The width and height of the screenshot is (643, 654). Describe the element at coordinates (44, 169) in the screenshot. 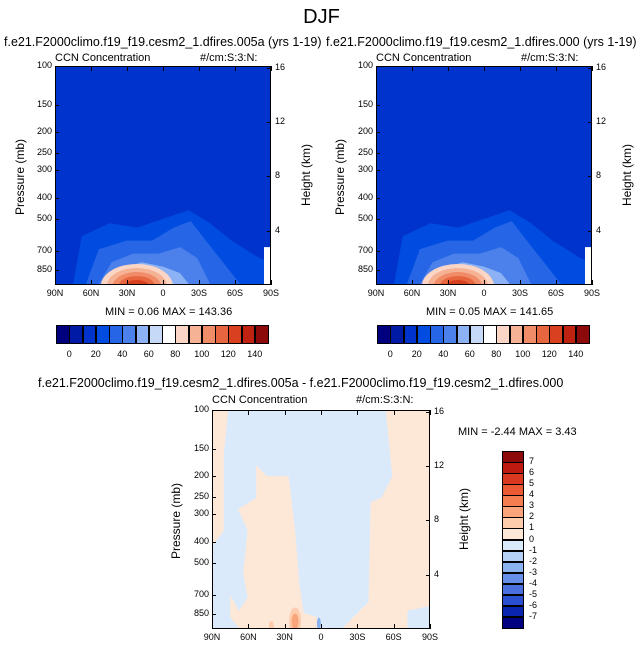

I see `panel1-ytick: 300` at that location.